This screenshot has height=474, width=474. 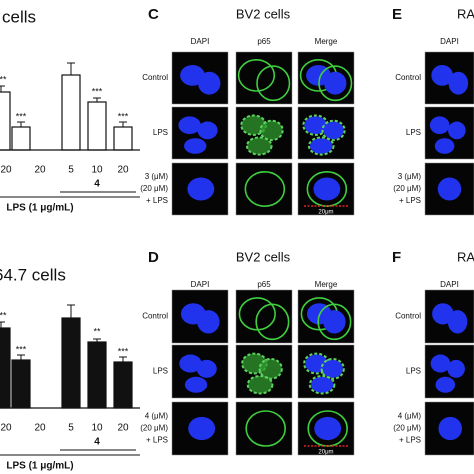 I want to click on row-label: 4 (μM), so click(x=410, y=416).